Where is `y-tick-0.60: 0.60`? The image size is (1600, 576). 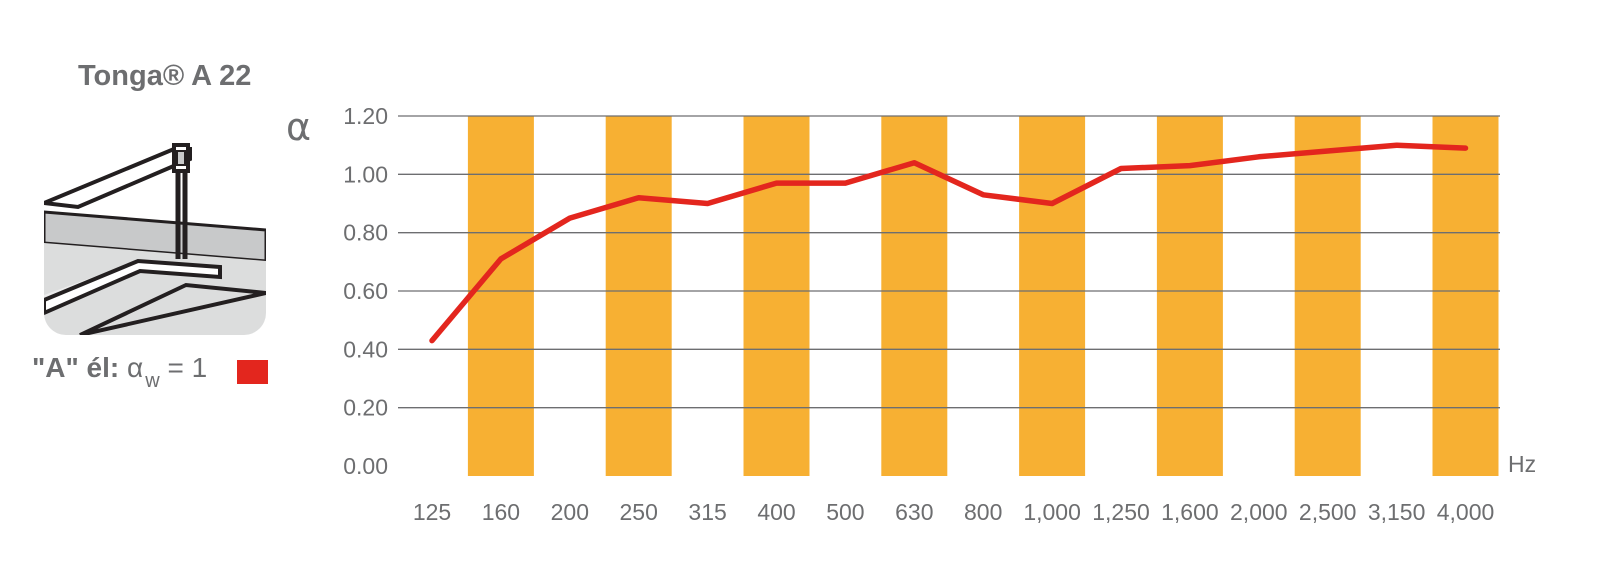
y-tick-0.60: 0.60 is located at coordinates (365, 291).